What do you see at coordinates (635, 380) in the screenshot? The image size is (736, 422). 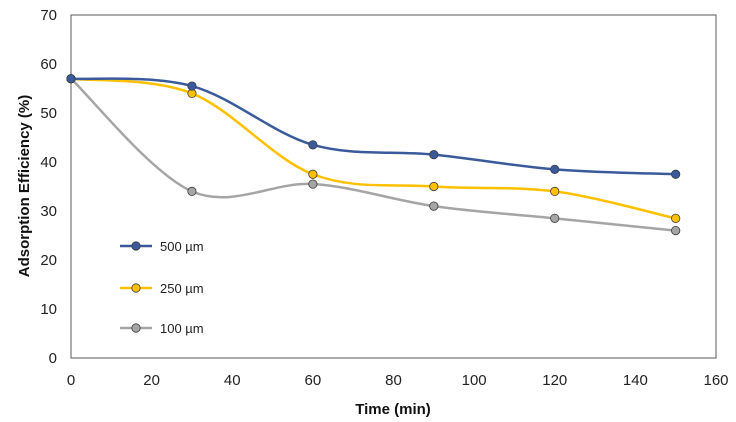 I see `x-tick-label: 140` at bounding box center [635, 380].